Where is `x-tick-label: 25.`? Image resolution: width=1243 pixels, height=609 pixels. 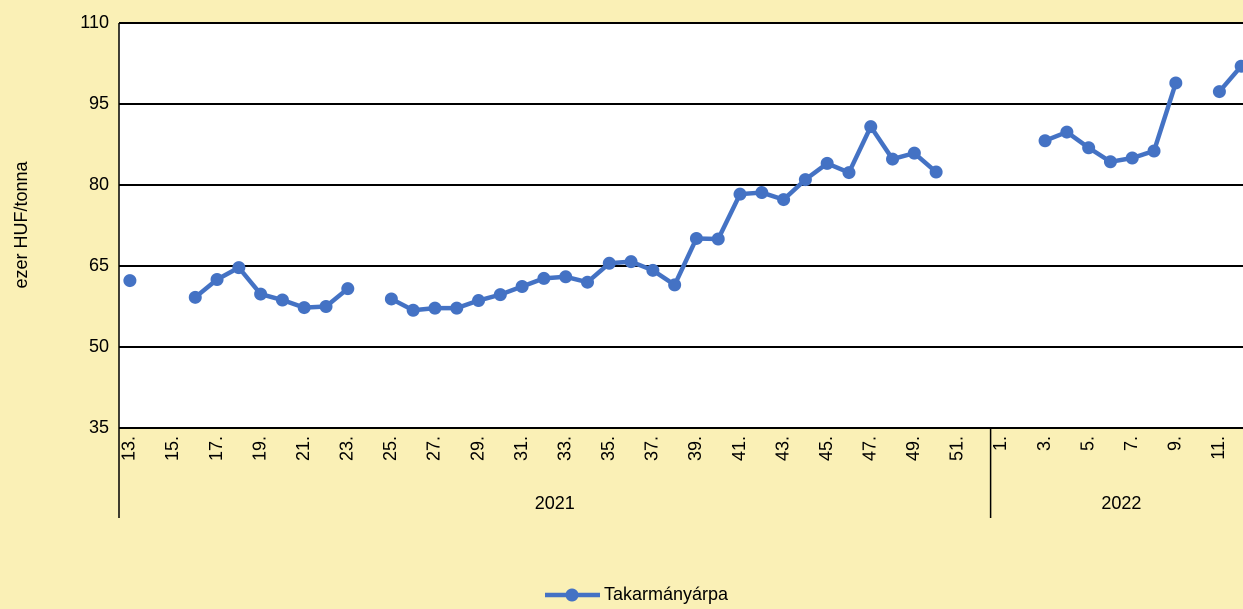
x-tick-label: 25. is located at coordinates (390, 448).